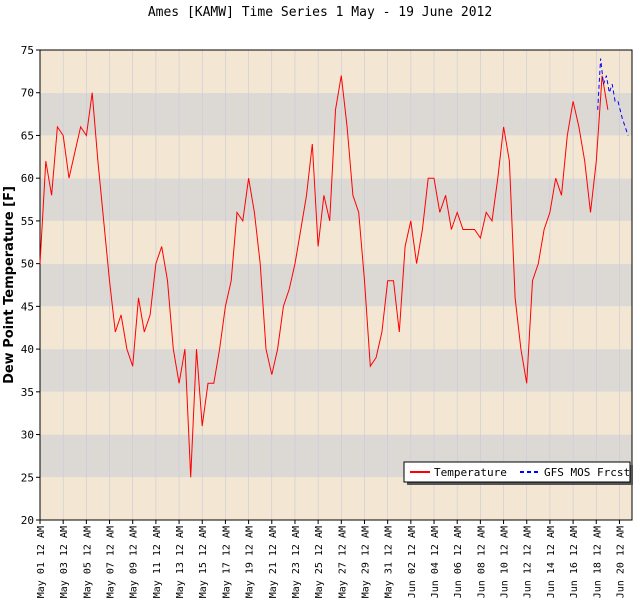 The height and width of the screenshot is (600, 640). Describe the element at coordinates (87, 562) in the screenshot. I see `x-tick-label: May 05 12 AM` at that location.